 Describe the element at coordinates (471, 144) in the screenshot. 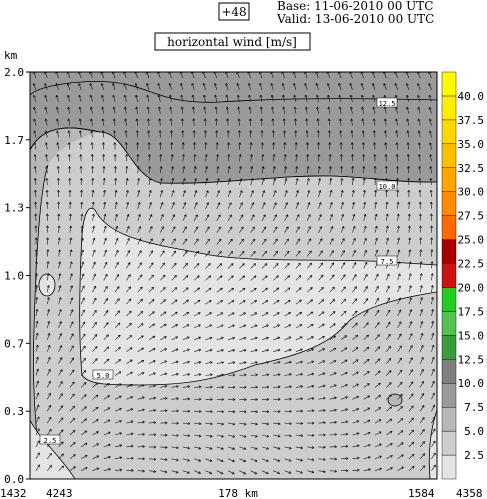

I see `colorbar-level-label: 35.0` at that location.